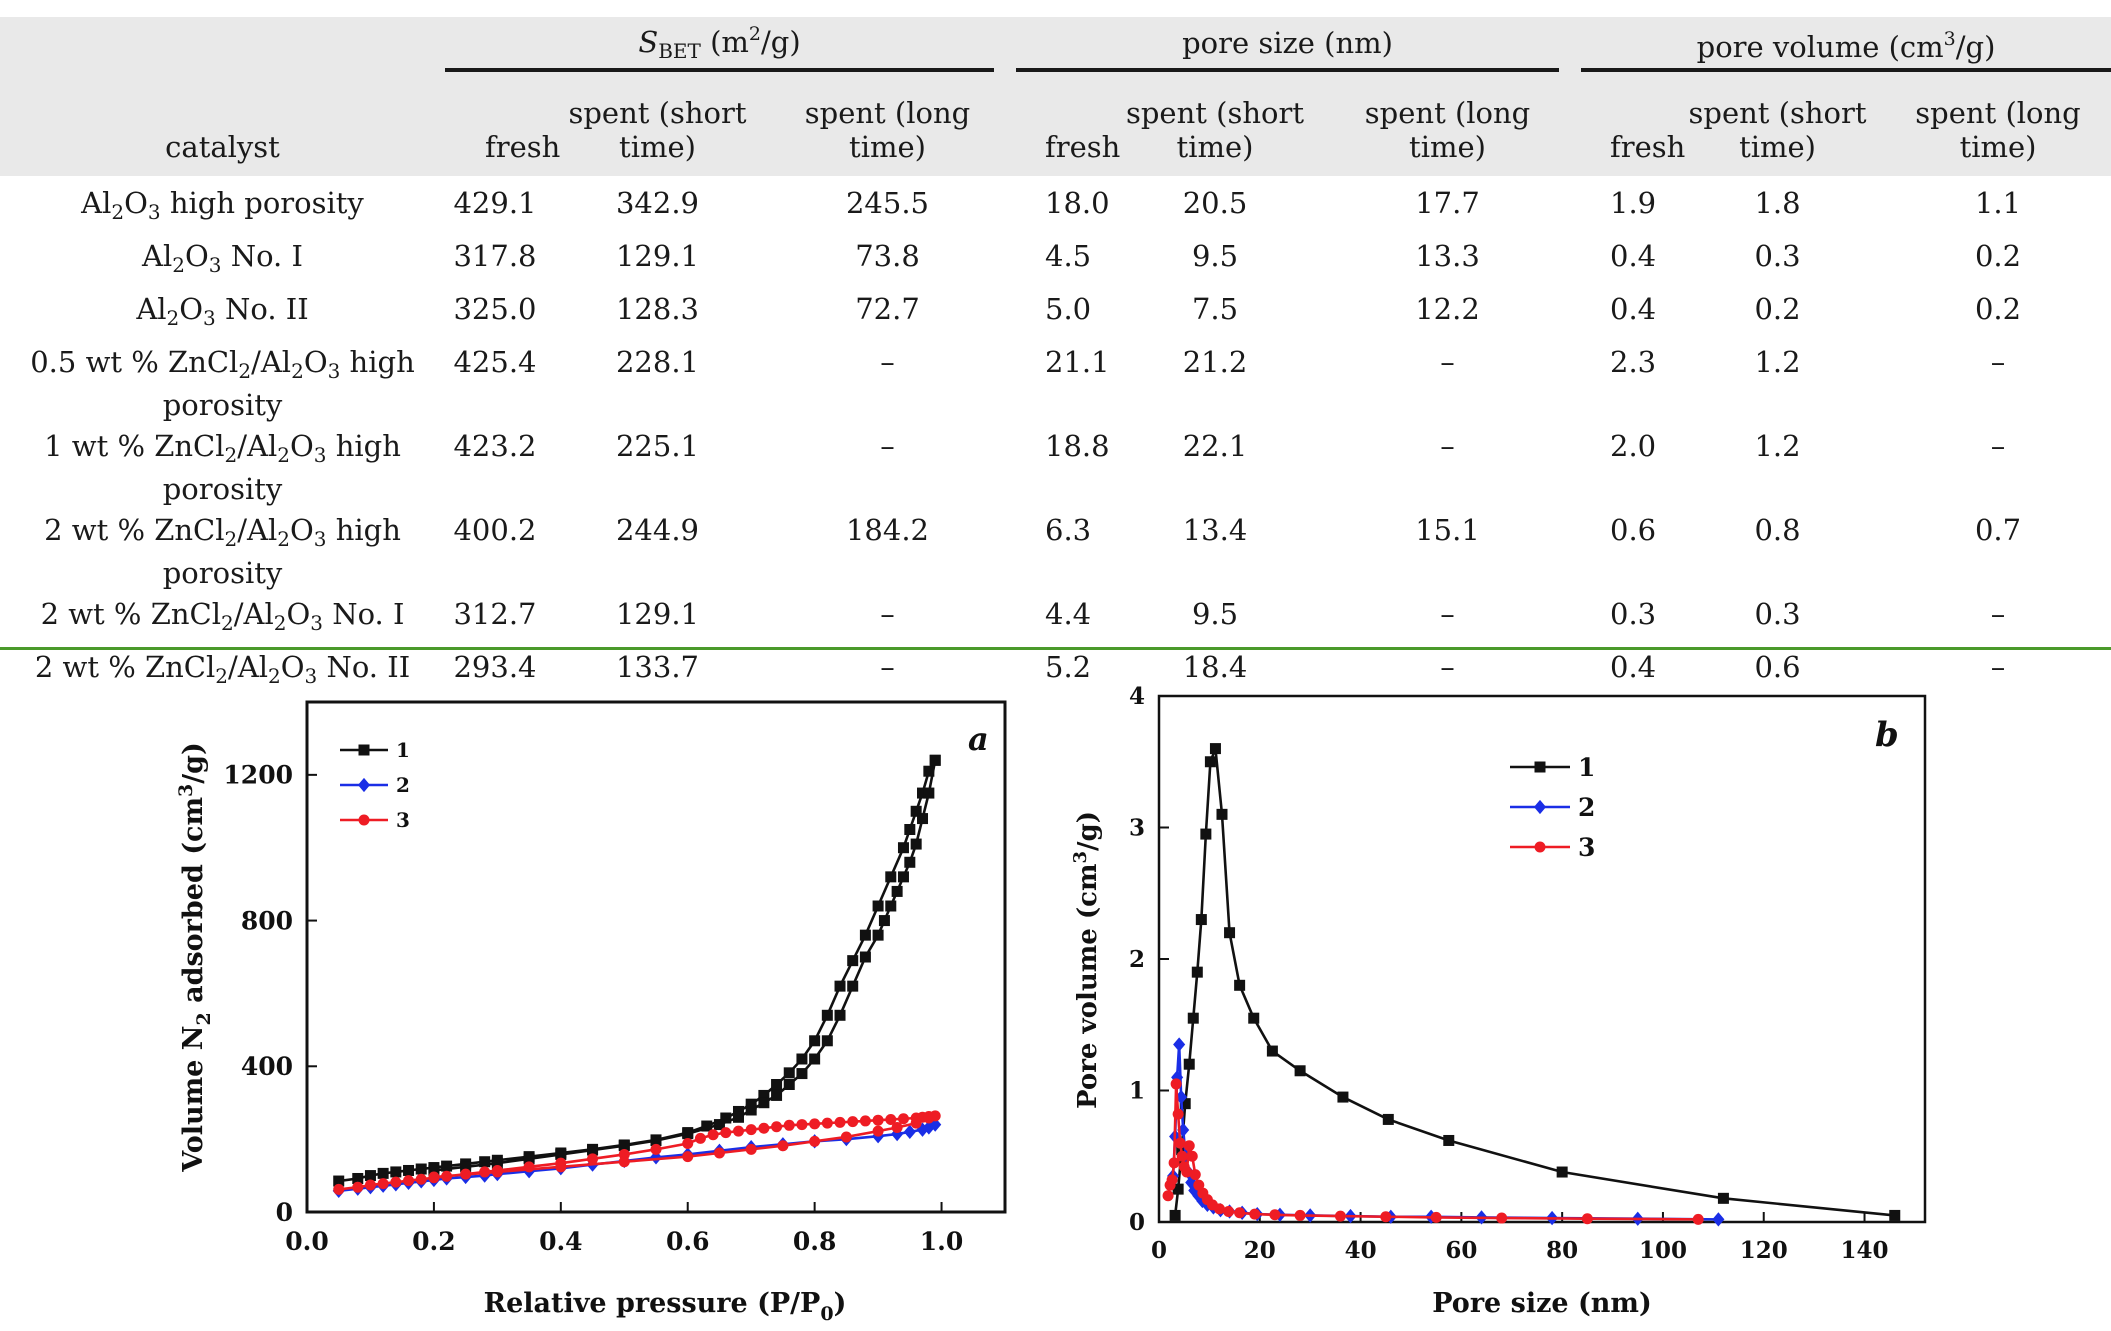  I want to click on plot-frame, so click(1542, 959).